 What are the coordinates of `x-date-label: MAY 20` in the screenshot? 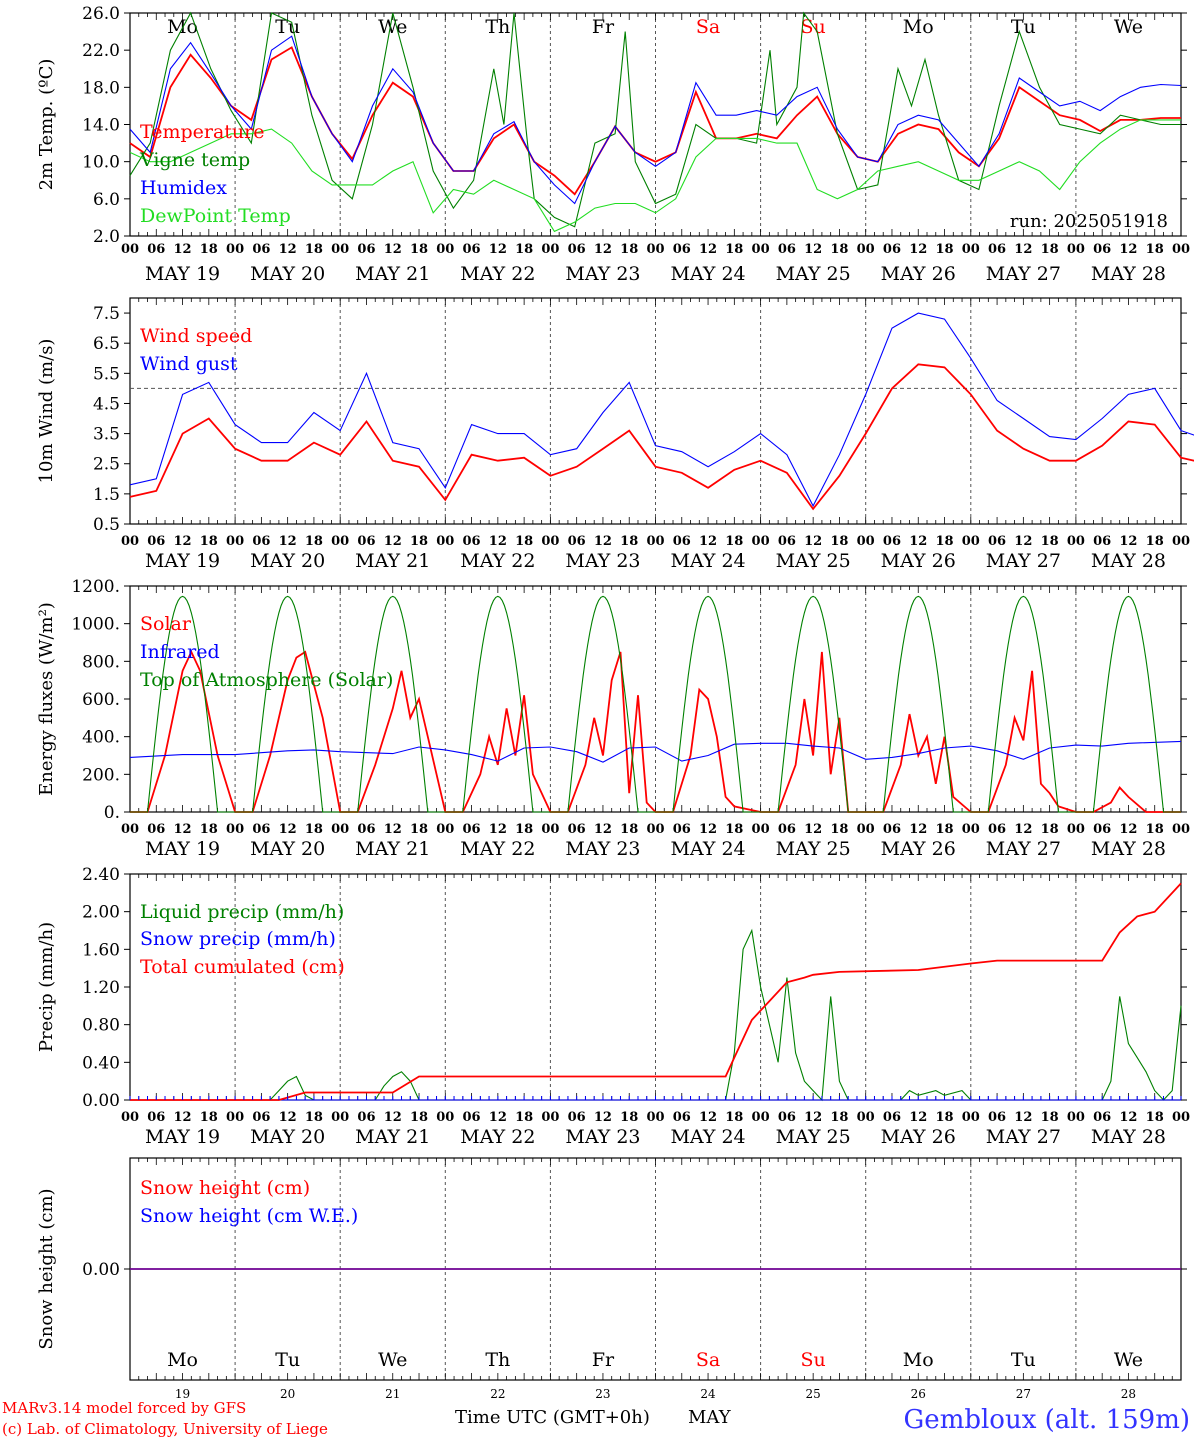 It's located at (287, 1137).